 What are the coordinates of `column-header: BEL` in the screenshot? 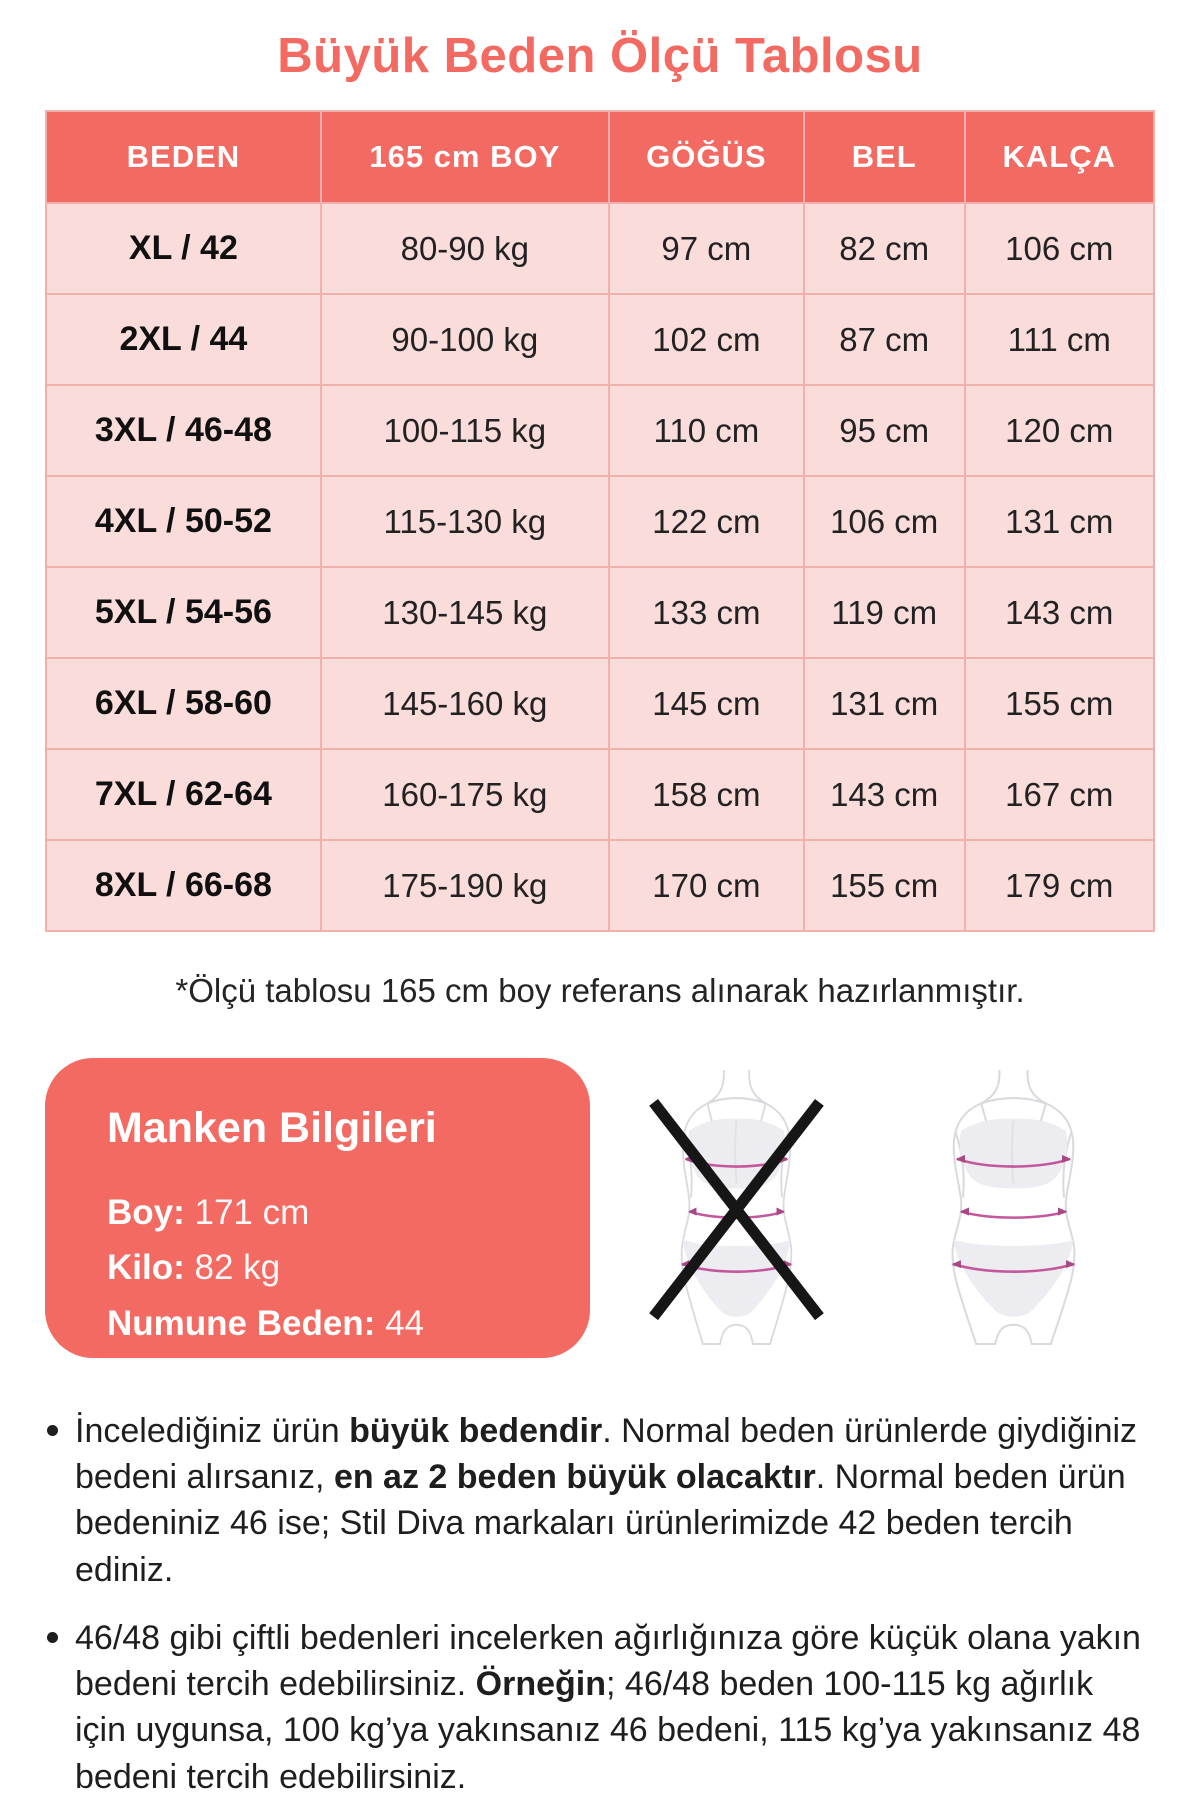 It's located at (884, 157).